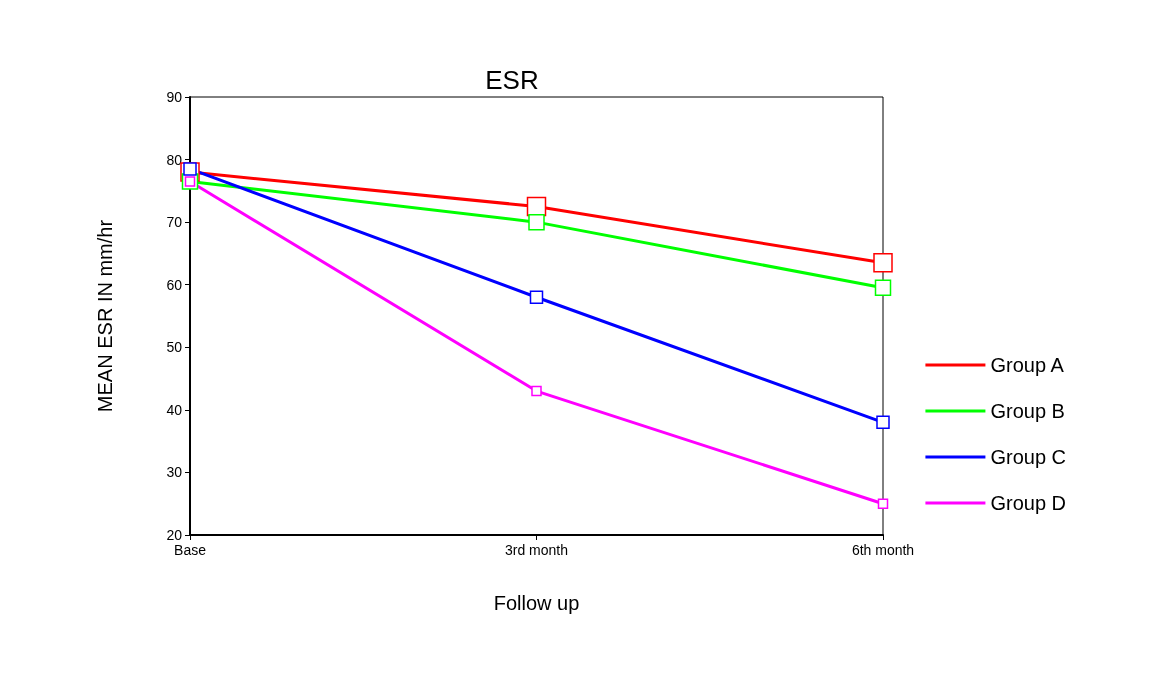 This screenshot has height=677, width=1151. What do you see at coordinates (536, 550) in the screenshot?
I see `x-tick-label: 3rd month` at bounding box center [536, 550].